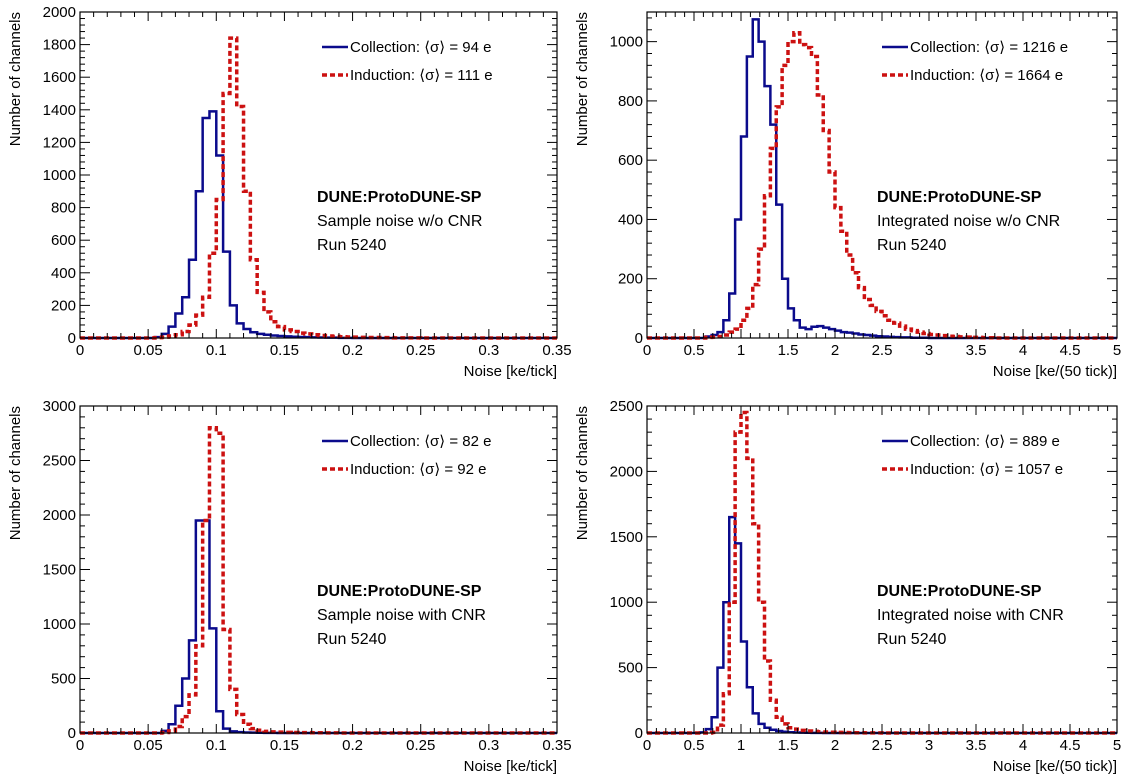 The image size is (1129, 784). Describe the element at coordinates (970, 615) in the screenshot. I see `noise-description: Integrated noise with CNR` at that location.